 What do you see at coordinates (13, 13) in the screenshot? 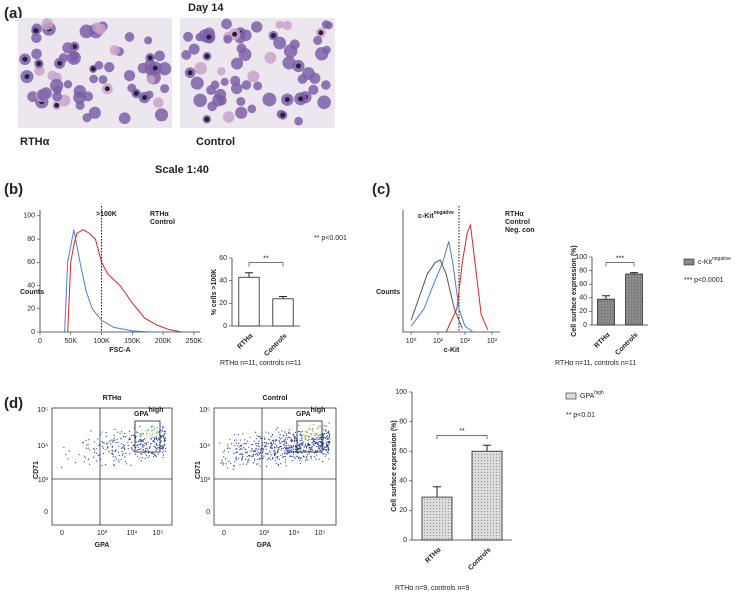
I see `panel-label: (a)` at bounding box center [13, 13].